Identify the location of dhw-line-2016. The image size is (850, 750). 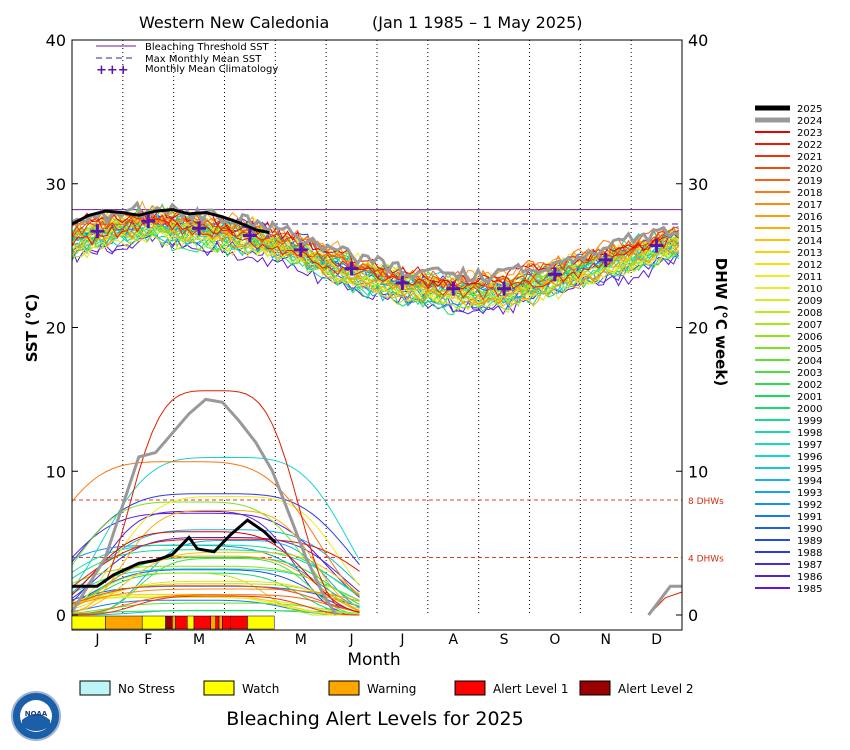
(215, 583).